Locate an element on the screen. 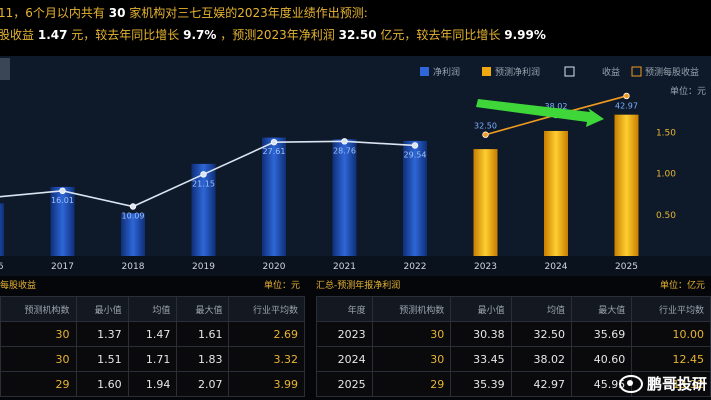  x-tick-label: 2020 is located at coordinates (274, 267).